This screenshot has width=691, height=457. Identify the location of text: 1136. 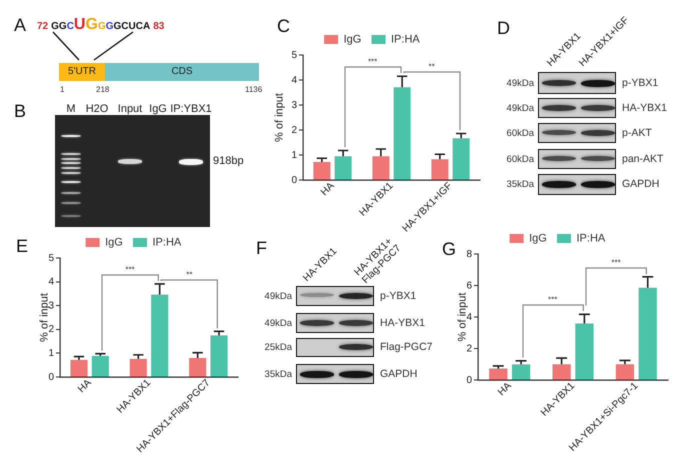
(253, 89).